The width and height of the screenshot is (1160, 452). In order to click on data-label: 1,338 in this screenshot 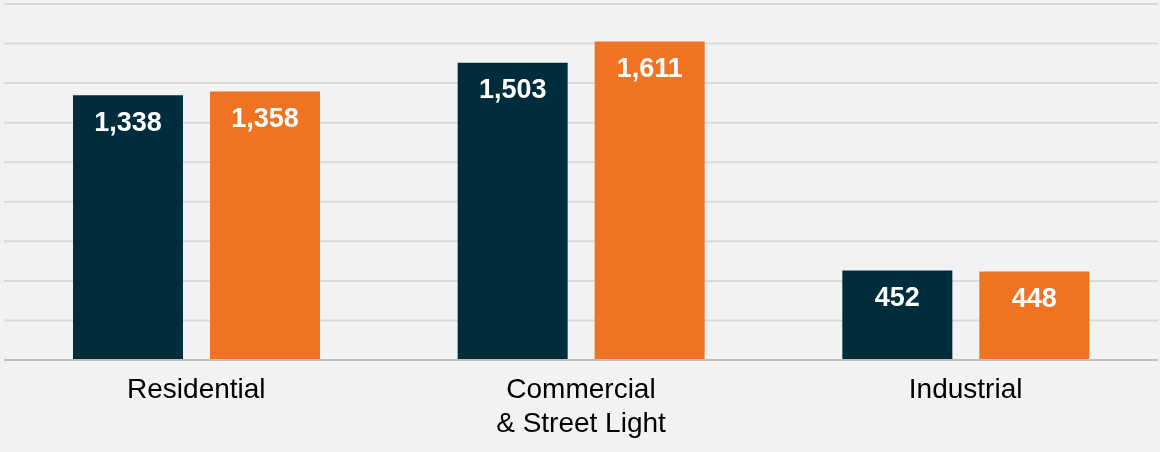, I will do `click(128, 121)`.